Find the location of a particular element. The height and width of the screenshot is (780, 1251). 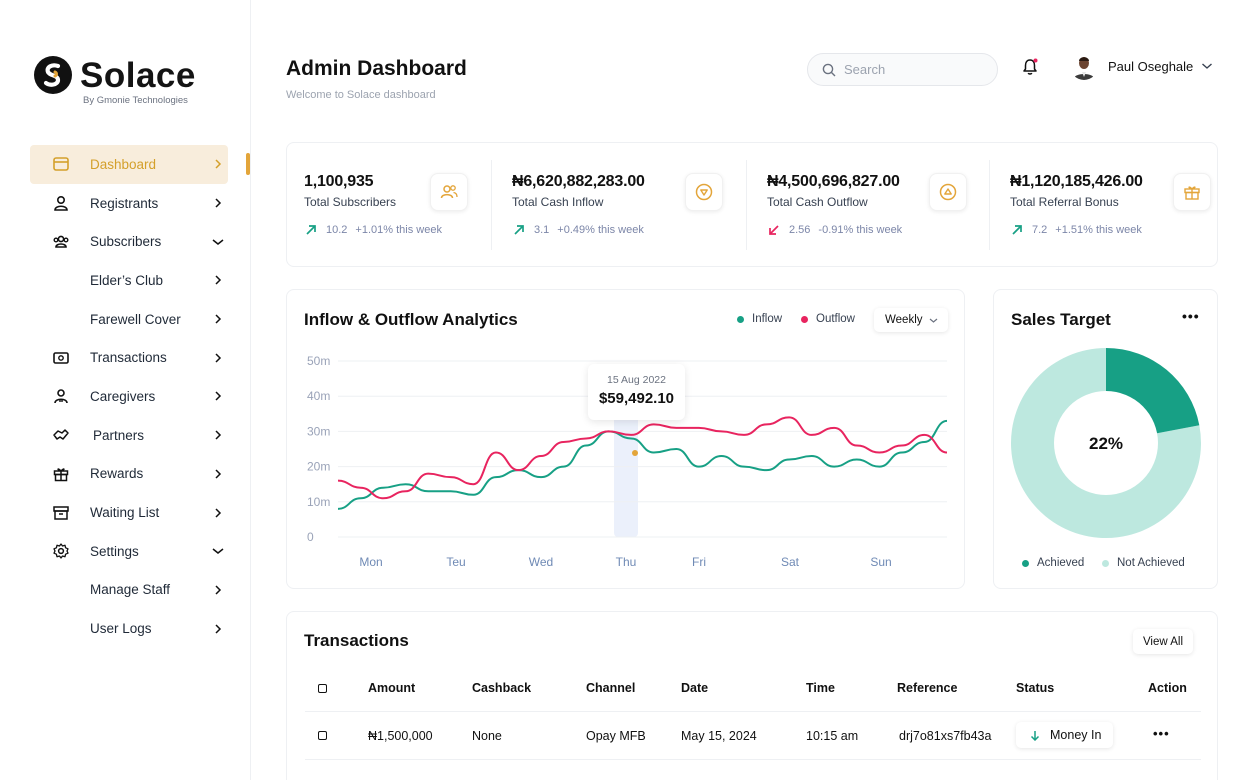

cell-date: May 15, 2024 is located at coordinates (719, 736).